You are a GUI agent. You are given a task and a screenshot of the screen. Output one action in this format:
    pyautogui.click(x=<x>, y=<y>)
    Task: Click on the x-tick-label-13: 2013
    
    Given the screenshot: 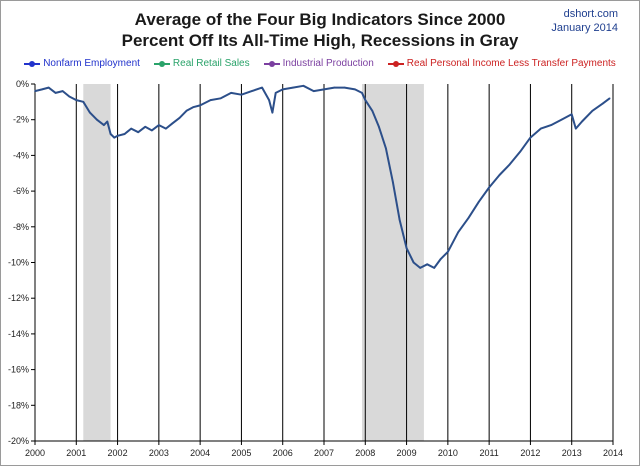 What is the action you would take?
    pyautogui.click(x=572, y=453)
    